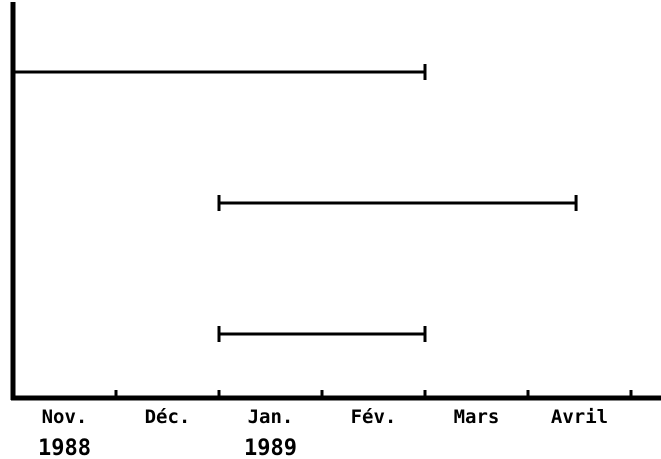 The width and height of the screenshot is (661, 459). What do you see at coordinates (477, 417) in the screenshot?
I see `x-tick-label: Mars` at bounding box center [477, 417].